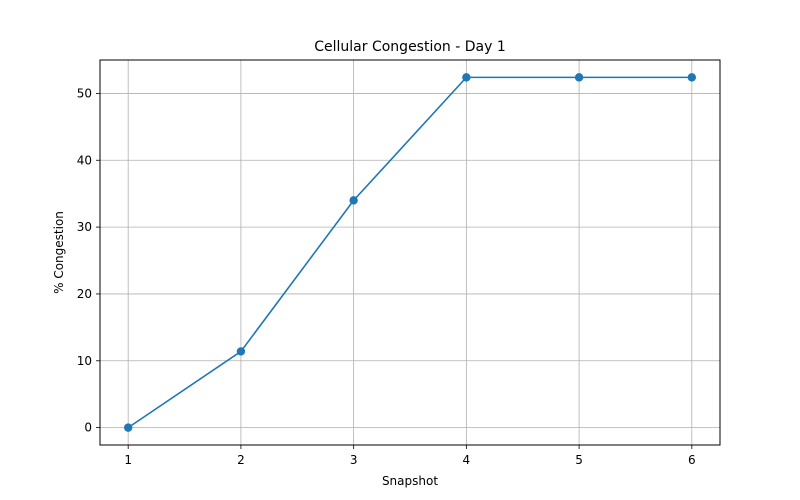  What do you see at coordinates (410, 47) in the screenshot?
I see `chart-title: Cellular Congestion - Day 1` at bounding box center [410, 47].